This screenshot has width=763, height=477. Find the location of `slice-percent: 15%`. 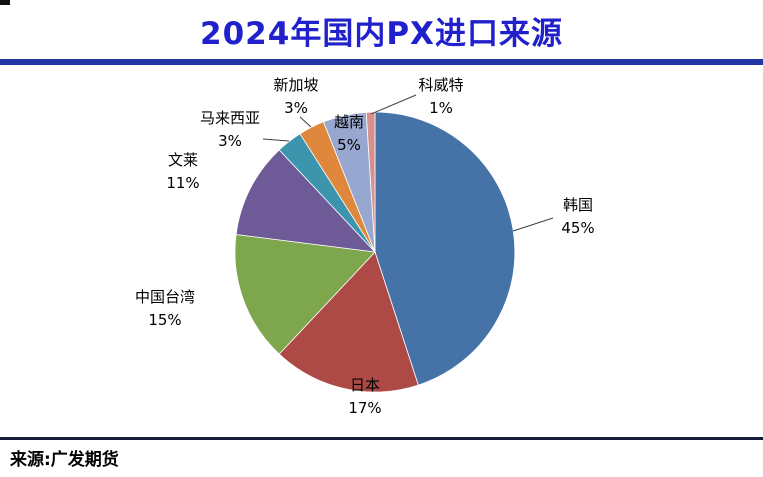

slice-percent: 15% is located at coordinates (164, 320).